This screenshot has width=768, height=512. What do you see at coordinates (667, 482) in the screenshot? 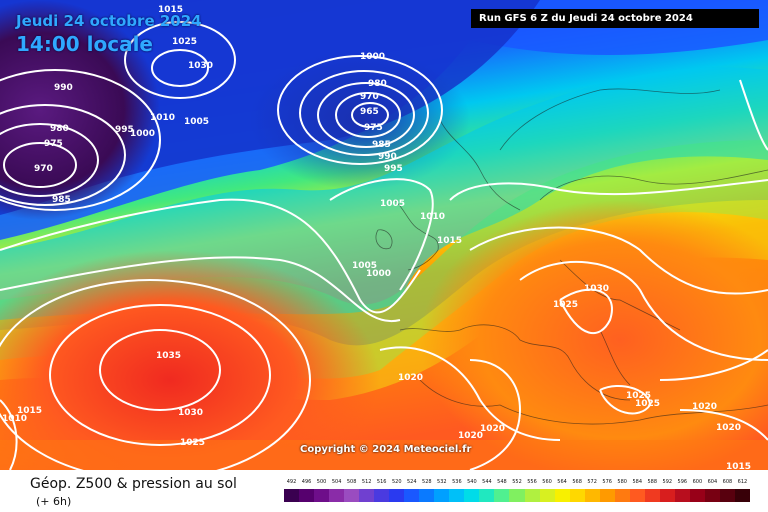
I see `scale-tick-label: 592` at bounding box center [667, 482].